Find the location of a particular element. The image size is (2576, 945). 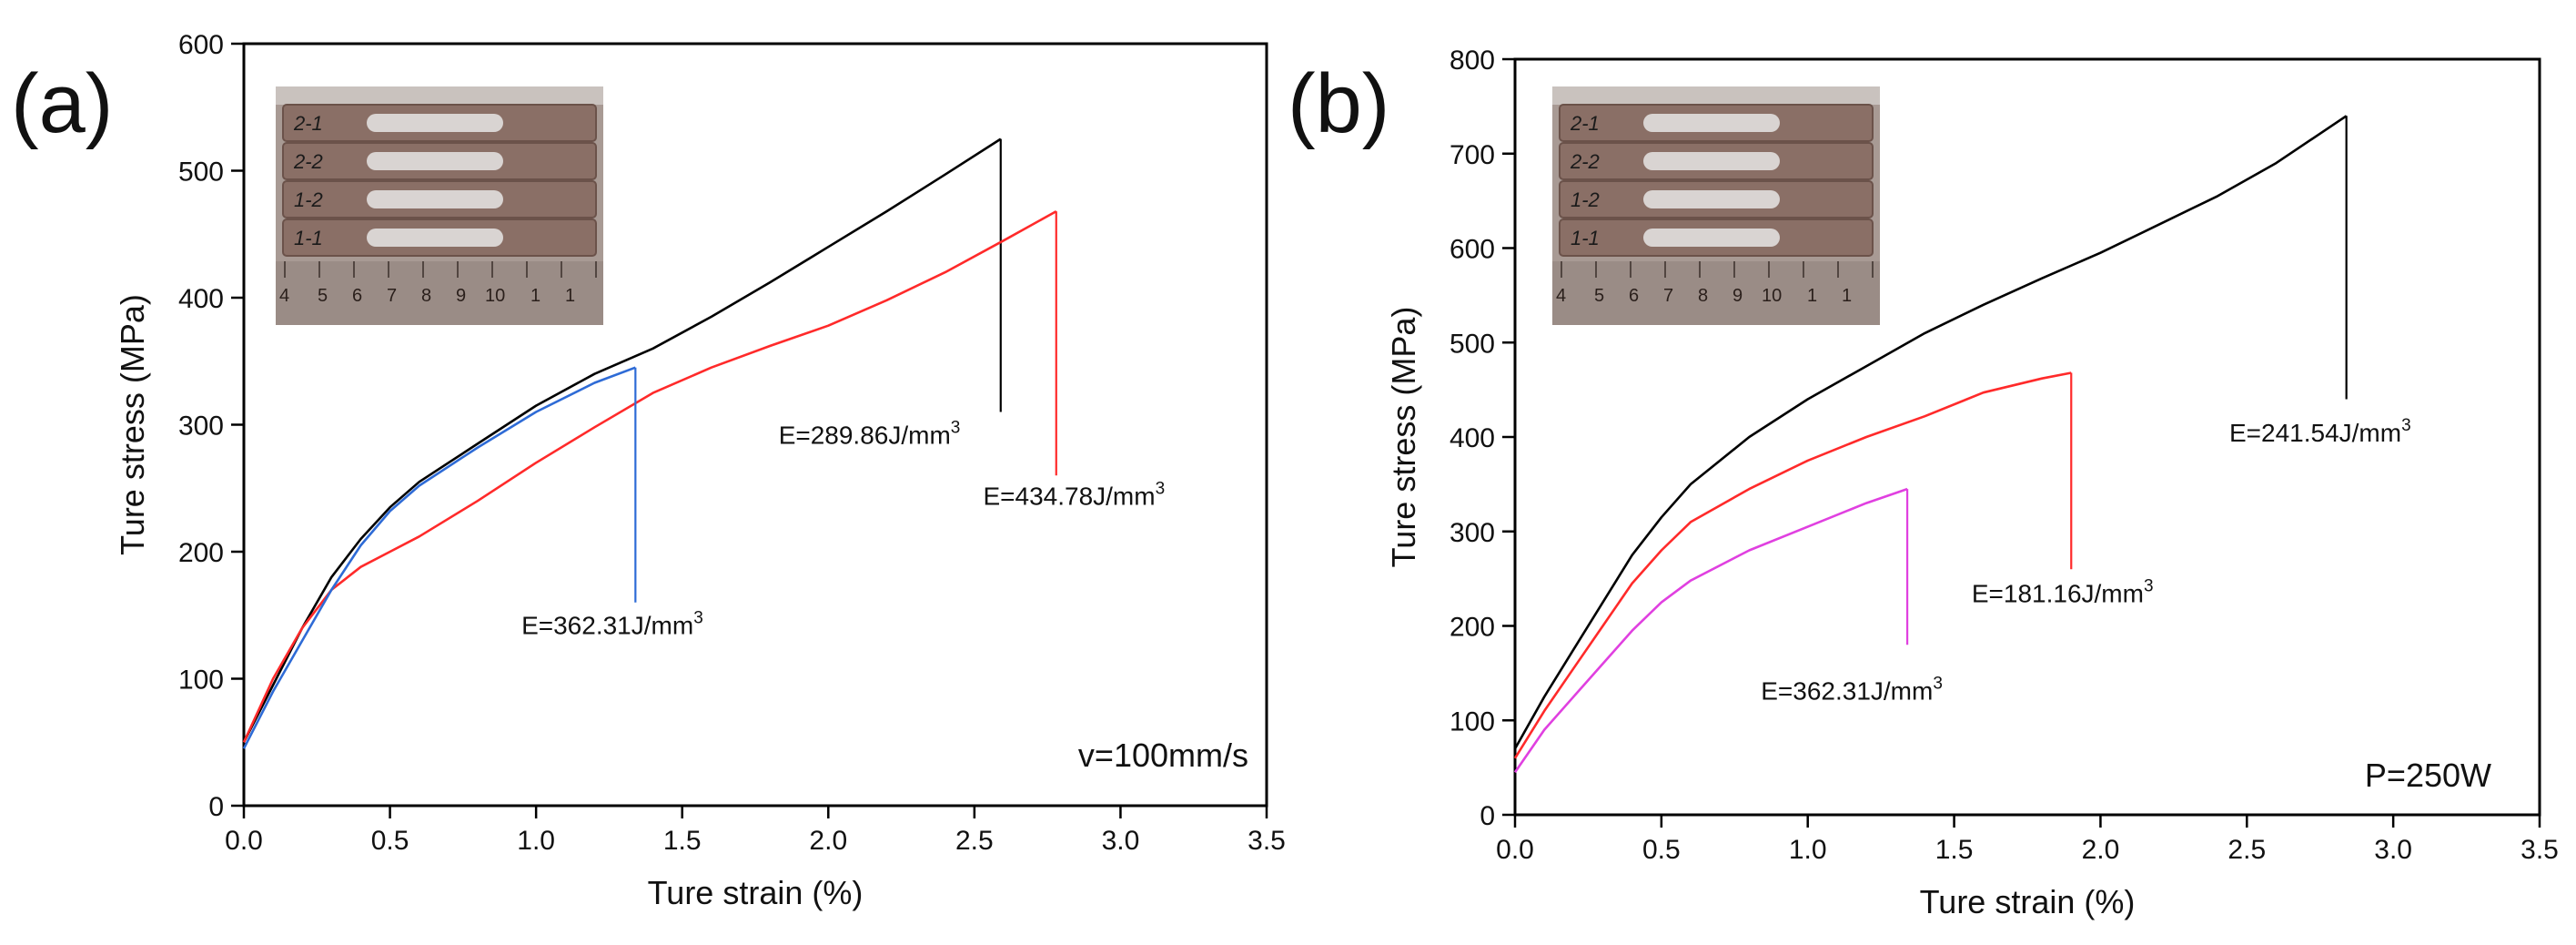

energy-density-annotation: E=241.54J/mm3 is located at coordinates (2320, 432).